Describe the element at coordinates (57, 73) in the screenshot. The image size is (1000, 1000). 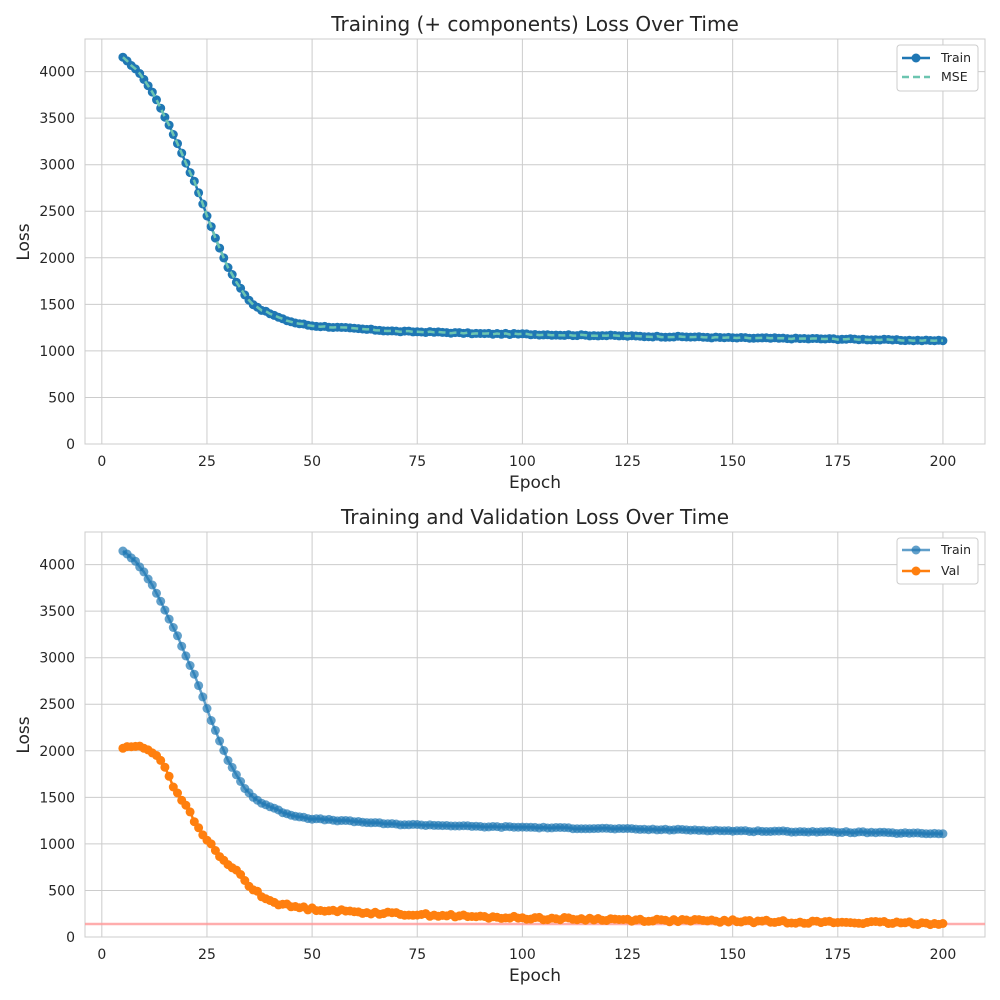
I see `top-y-tick-label: 4000` at that location.